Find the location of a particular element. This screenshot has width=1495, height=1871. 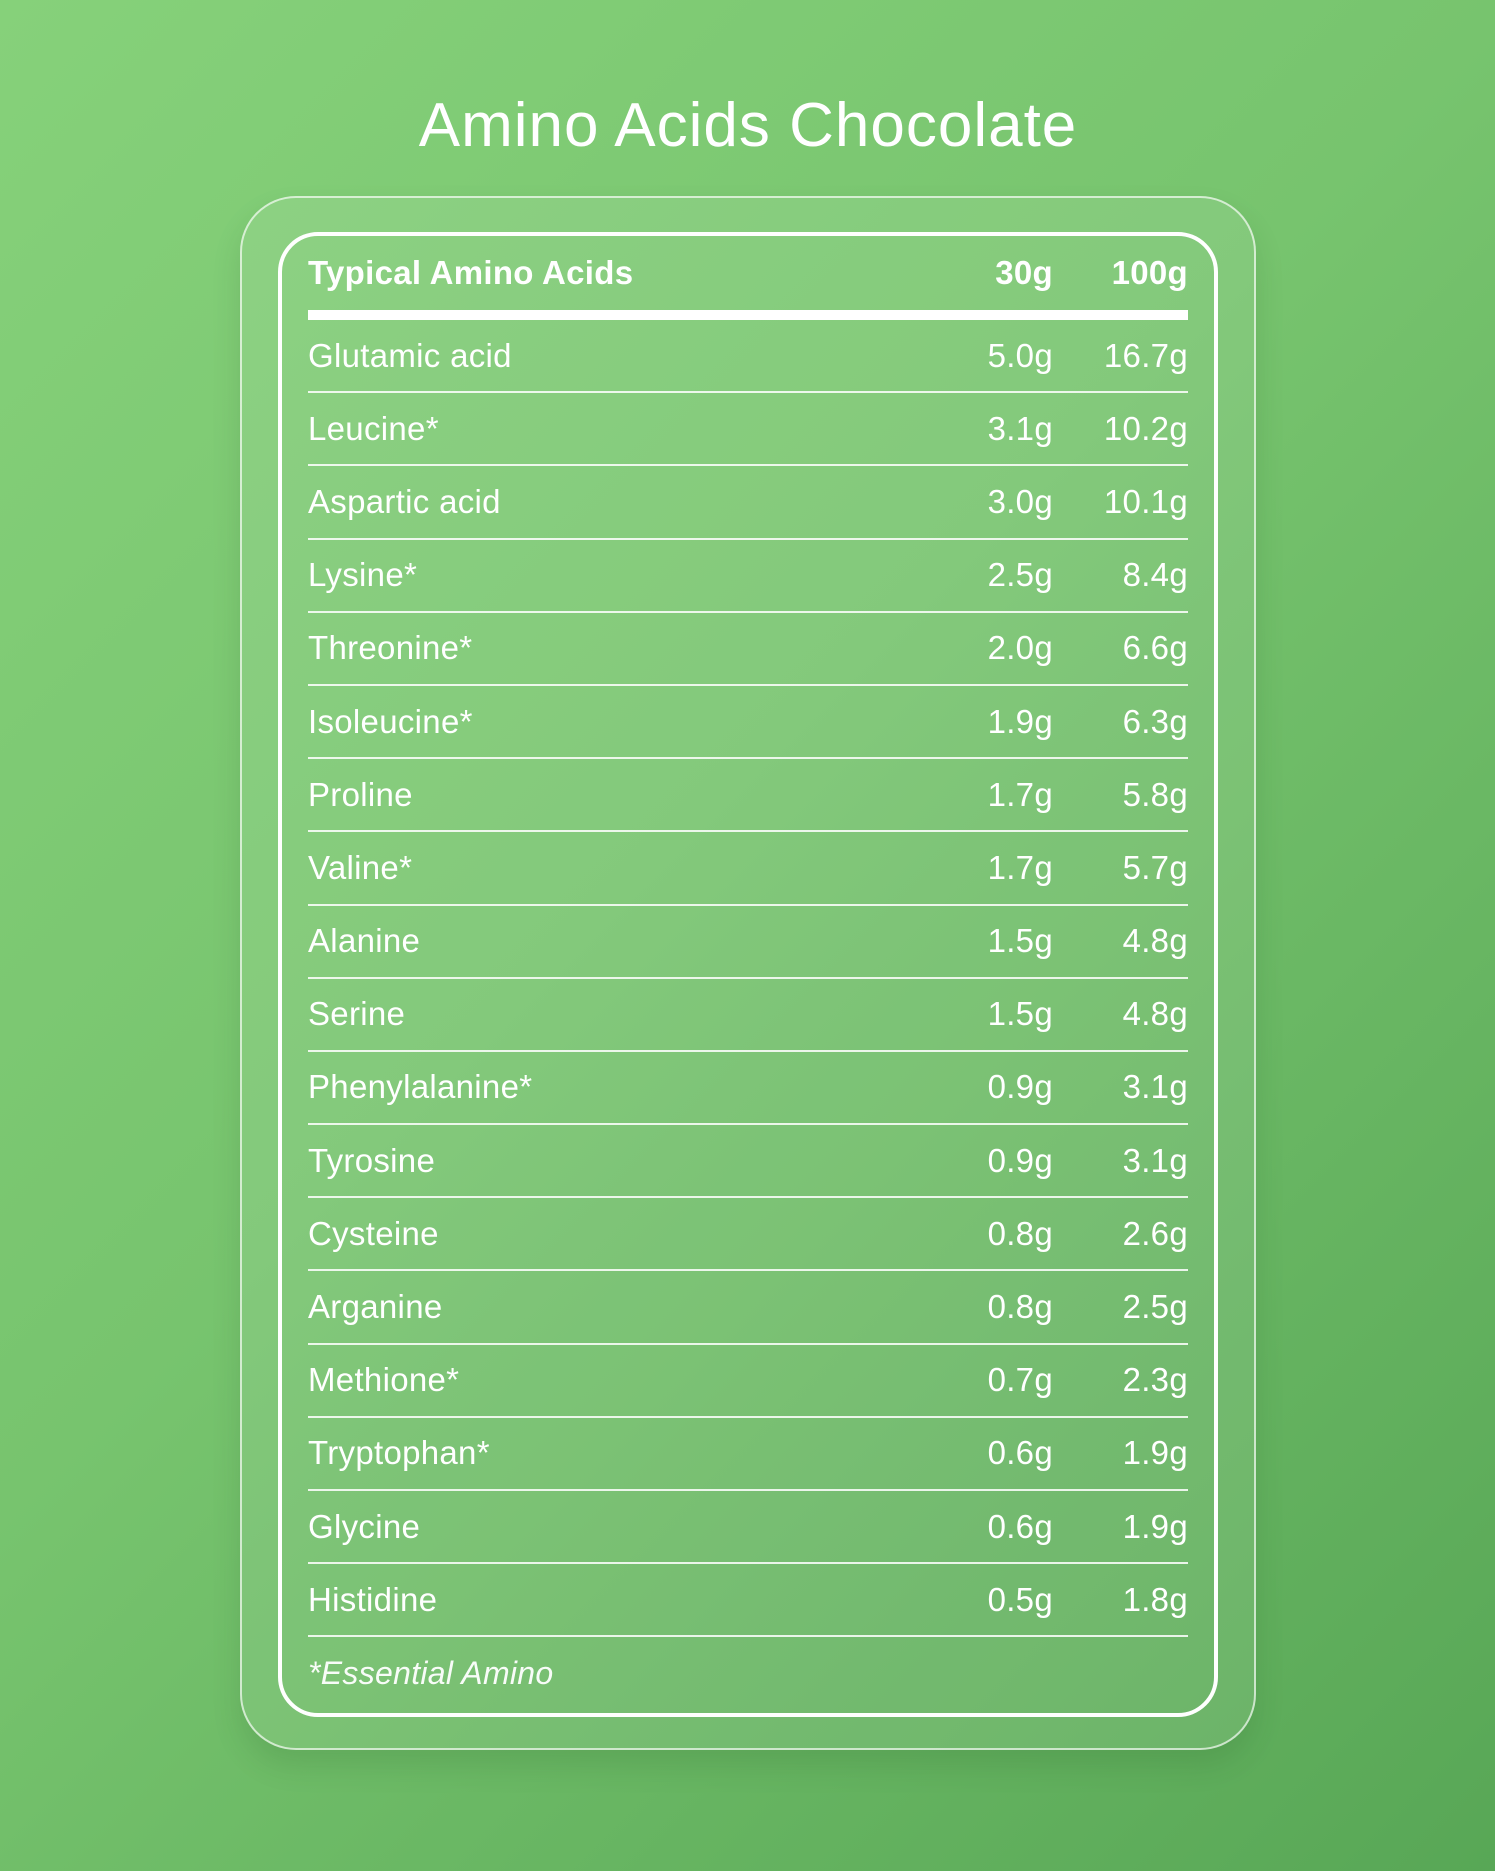

header-100g-label: 100g is located at coordinates (1149, 272).